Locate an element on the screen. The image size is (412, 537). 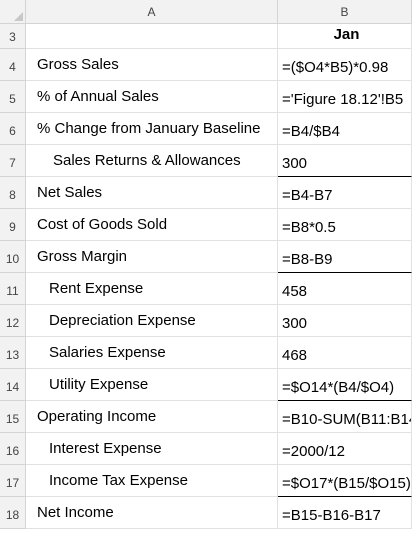
sheet-row-16: 16 Interest Expense =2000/12 is located at coordinates (206, 449).